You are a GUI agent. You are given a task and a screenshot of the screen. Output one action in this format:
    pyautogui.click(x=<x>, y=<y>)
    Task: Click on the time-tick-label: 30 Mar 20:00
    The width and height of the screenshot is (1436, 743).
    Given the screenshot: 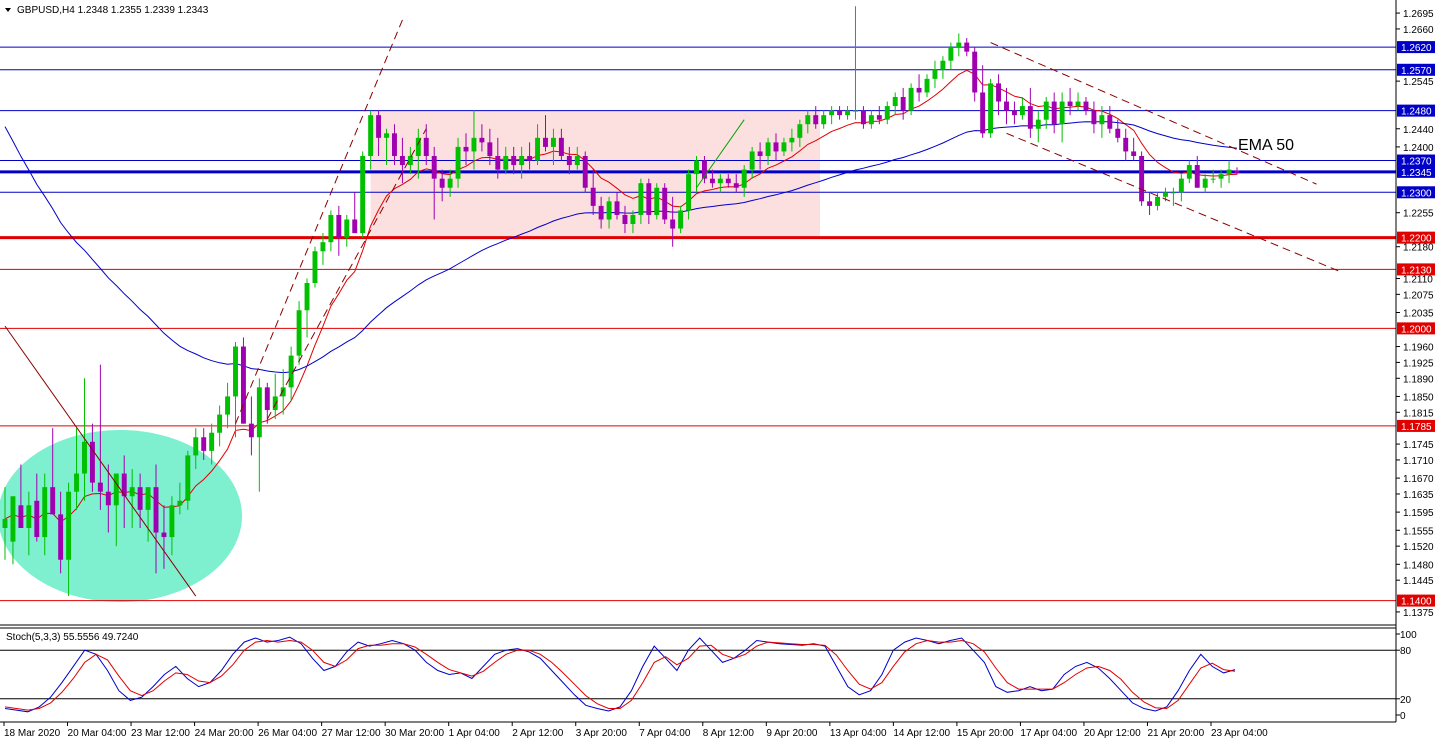 What is the action you would take?
    pyautogui.click(x=414, y=733)
    